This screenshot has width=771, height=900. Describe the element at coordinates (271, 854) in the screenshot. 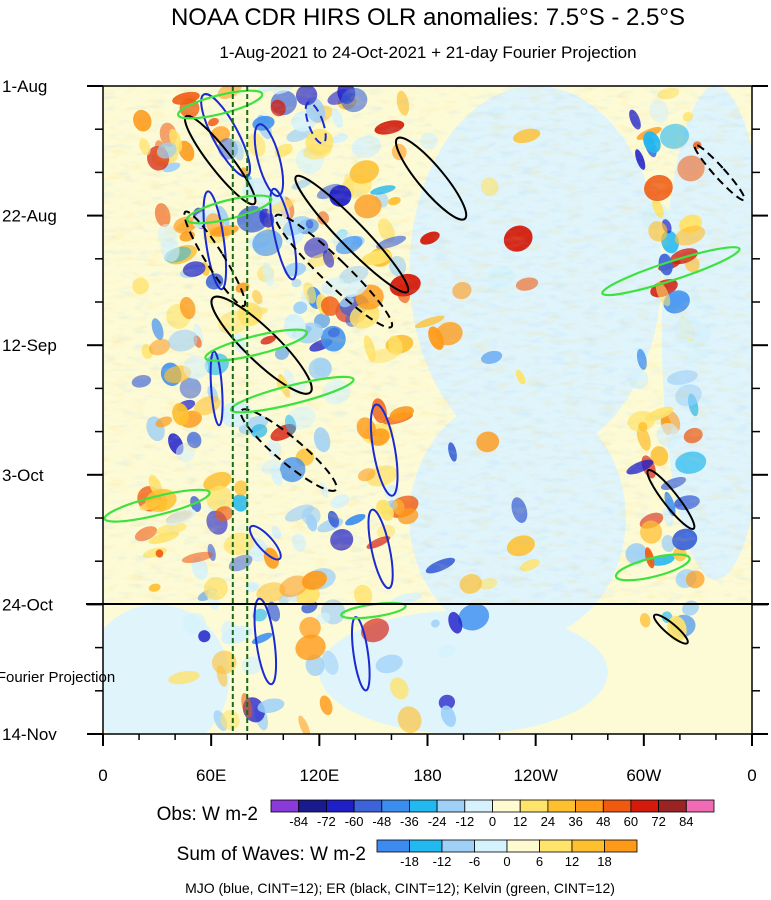

I see `waves-colorbar-label: Sum of Waves: W m-2` at that location.